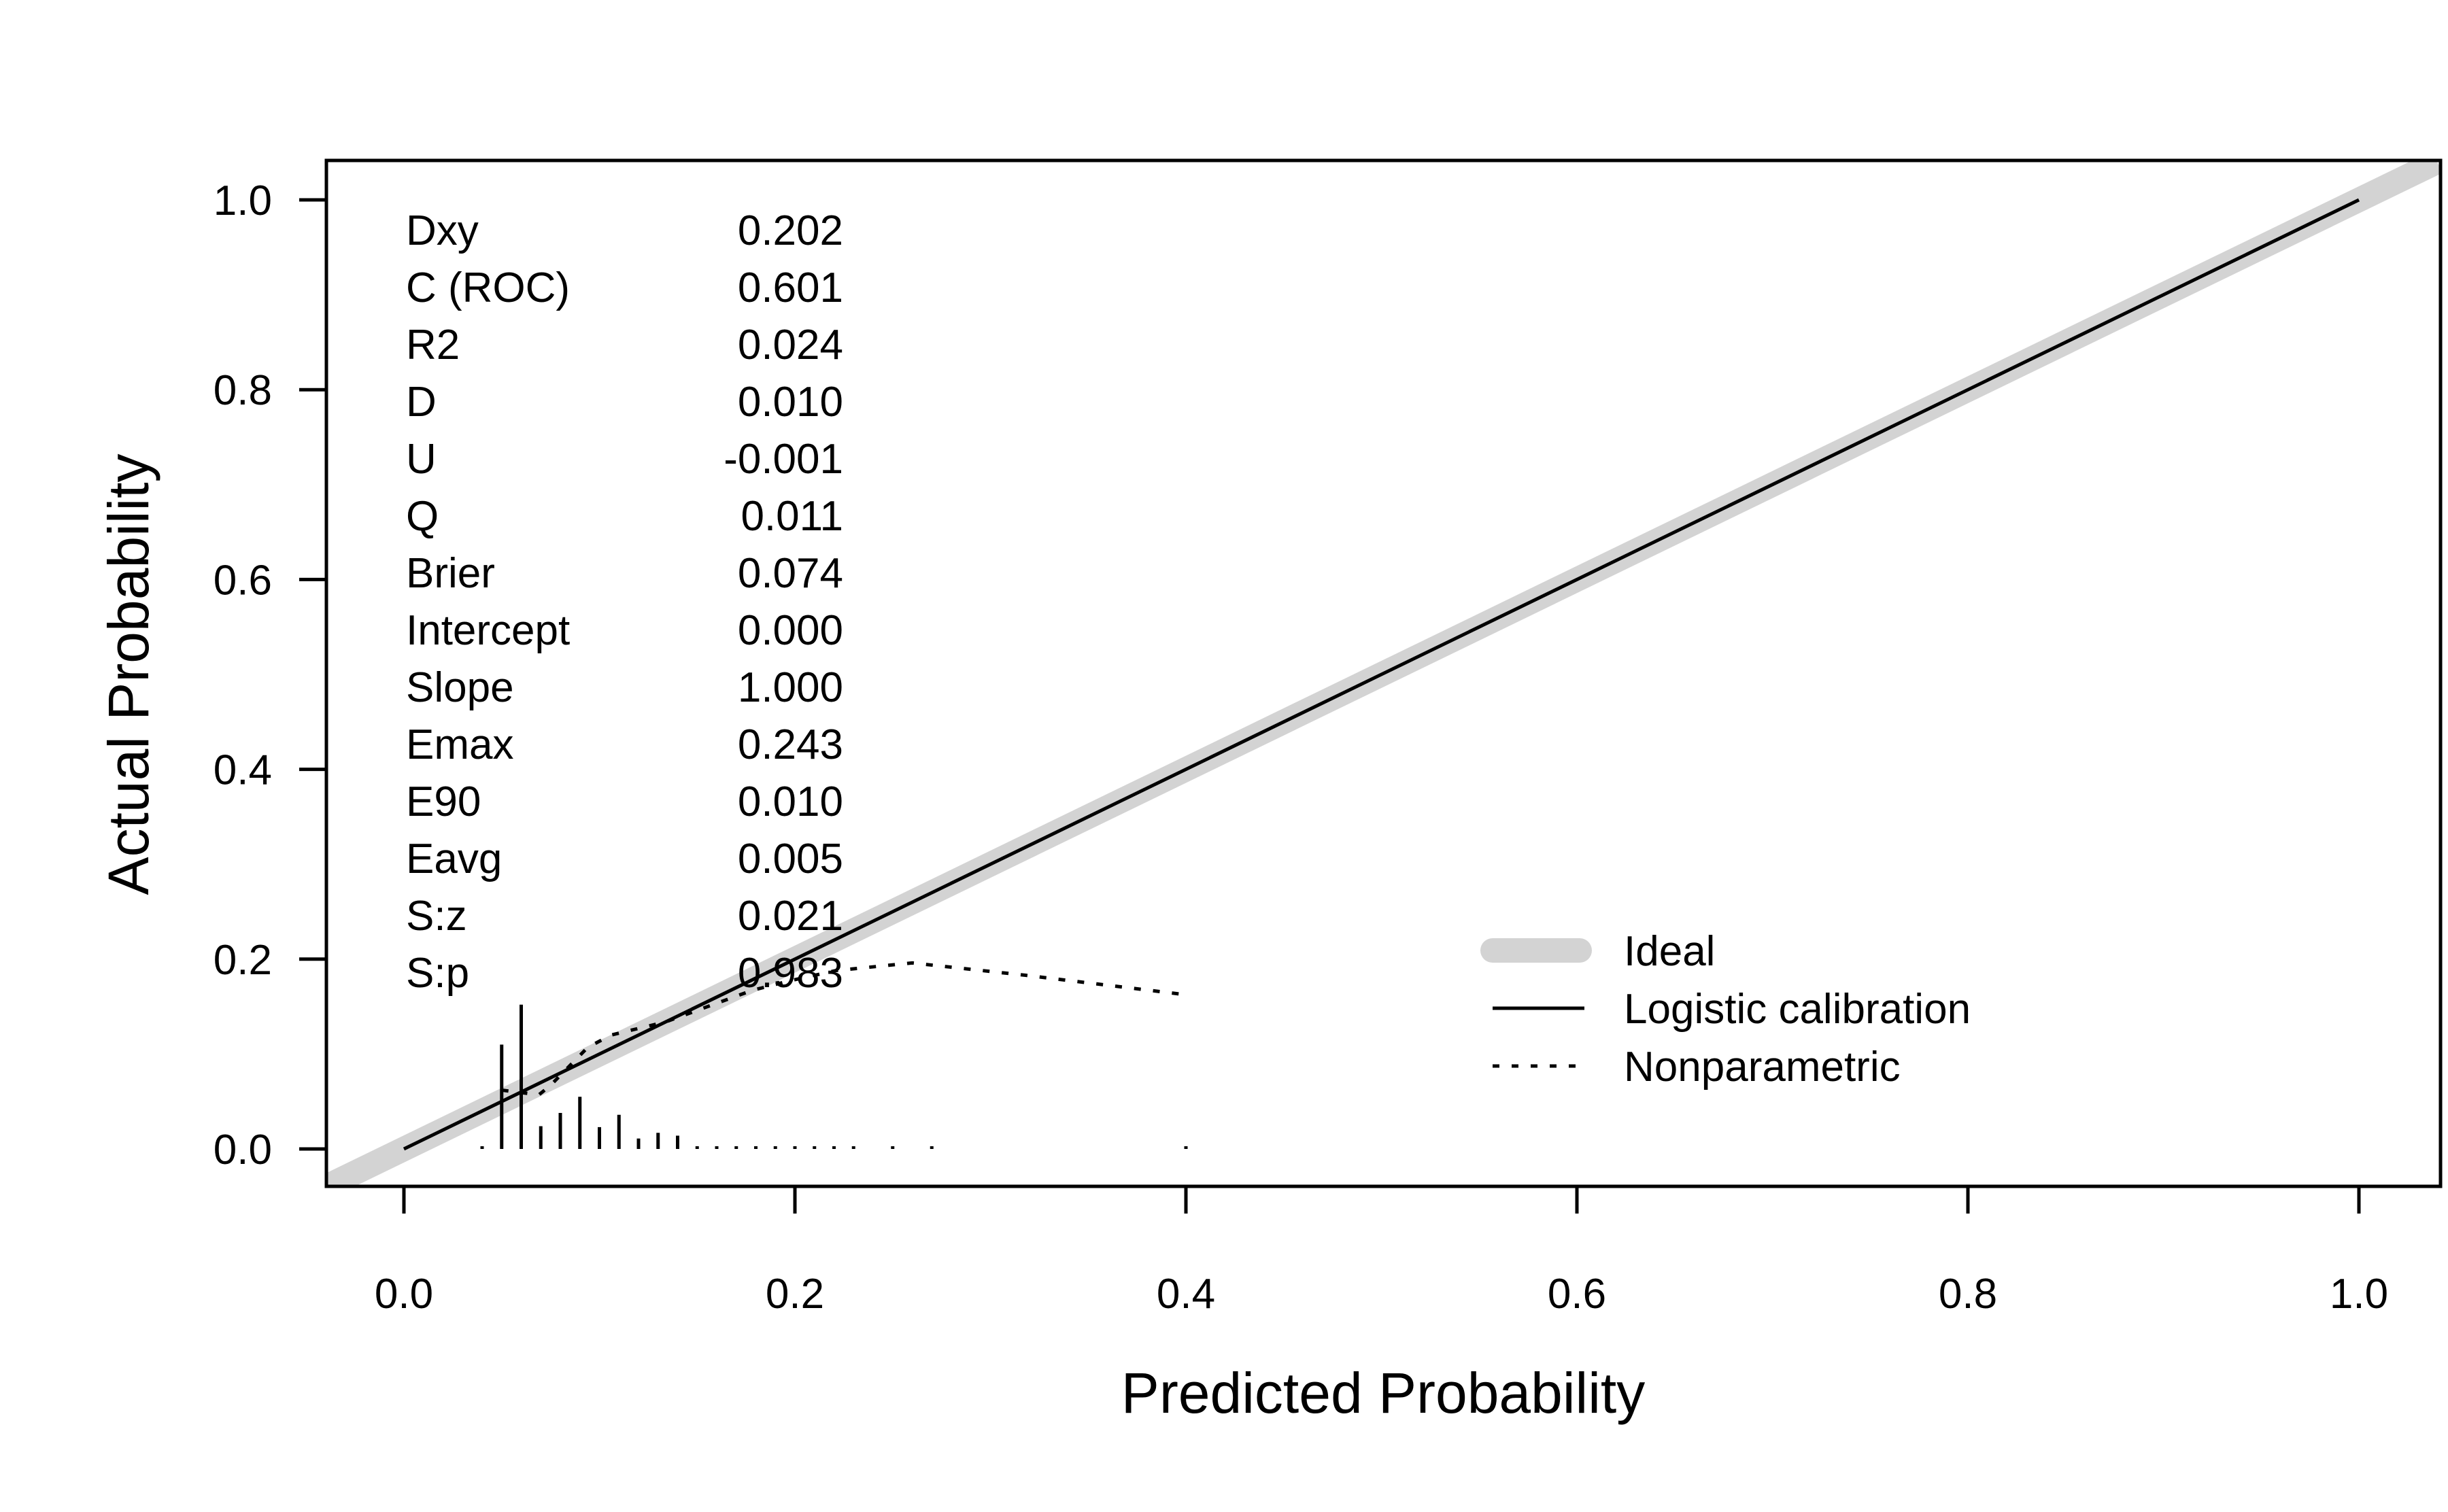  I want to click on y-tick-label: 1.0, so click(243, 200).